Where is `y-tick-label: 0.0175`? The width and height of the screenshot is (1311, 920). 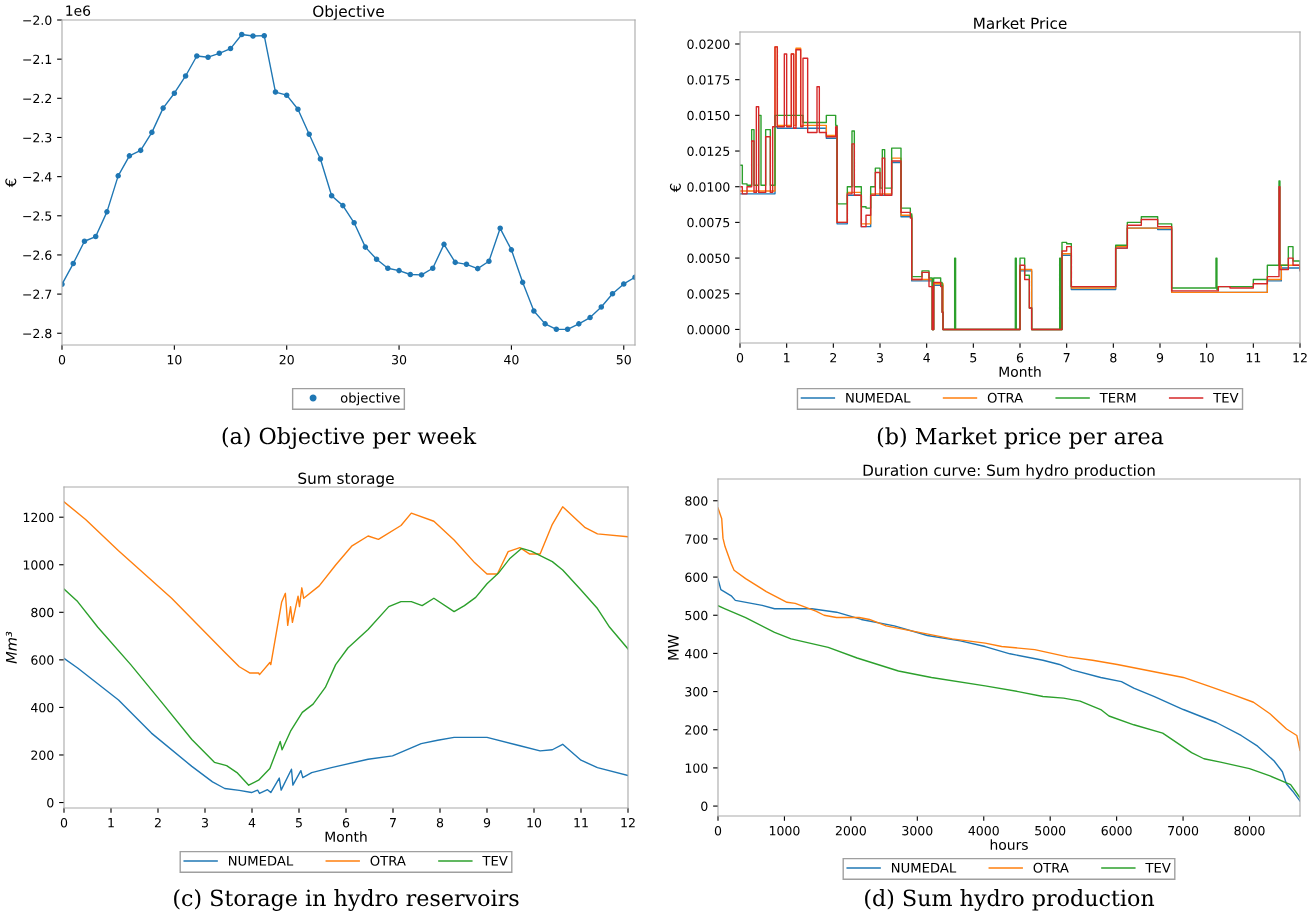 y-tick-label: 0.0175 is located at coordinates (708, 80).